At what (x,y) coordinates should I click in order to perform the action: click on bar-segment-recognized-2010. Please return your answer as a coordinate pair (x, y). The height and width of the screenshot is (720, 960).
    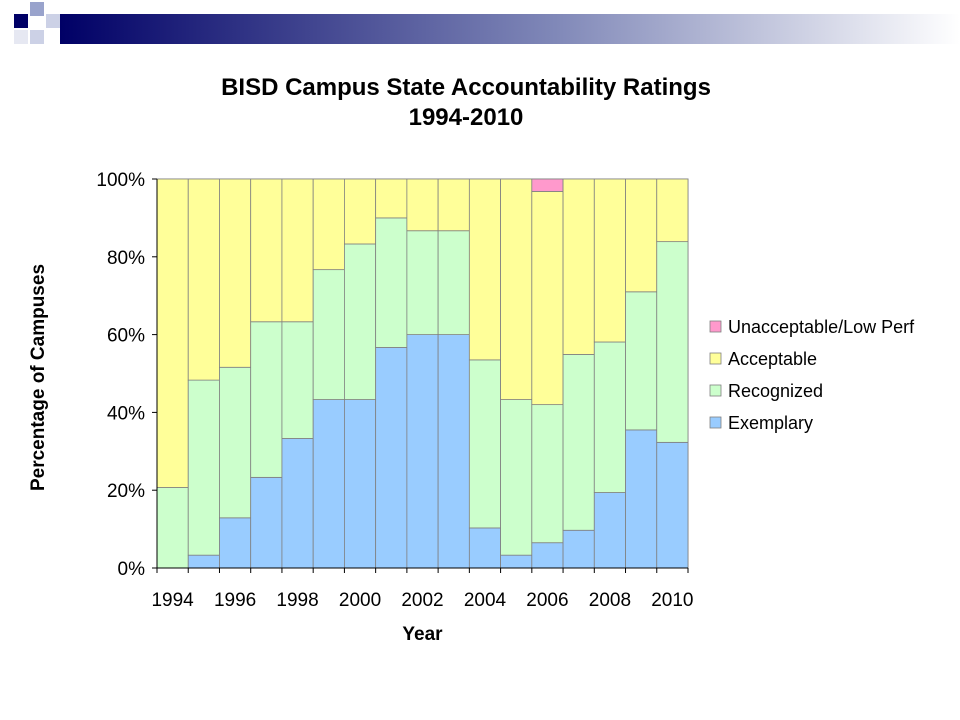
    Looking at the image, I should click on (672, 342).